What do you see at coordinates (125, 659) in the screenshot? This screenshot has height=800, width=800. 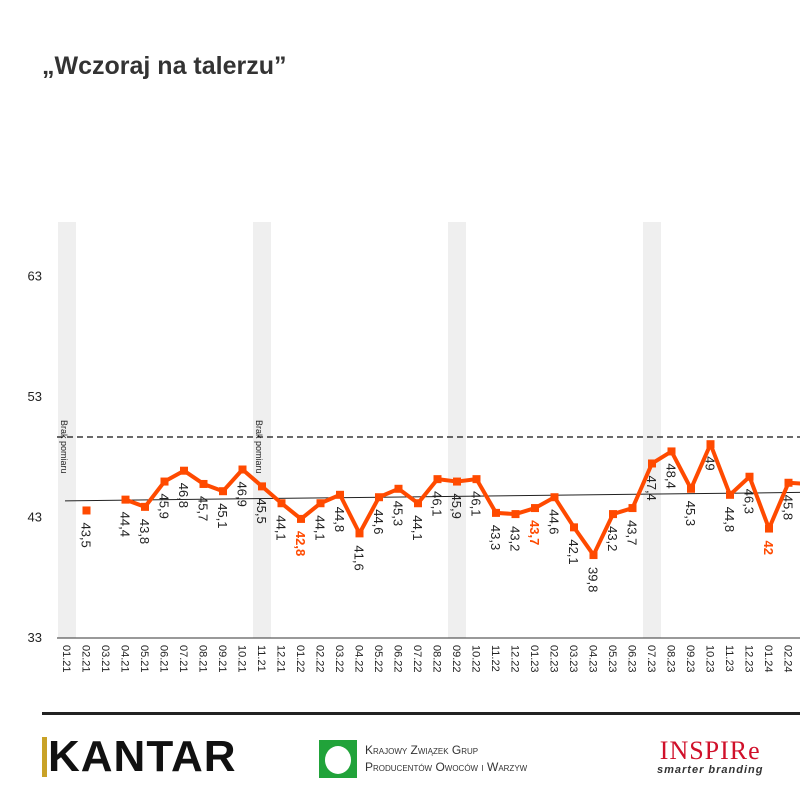 I see `x-tick-label: 04.21` at bounding box center [125, 659].